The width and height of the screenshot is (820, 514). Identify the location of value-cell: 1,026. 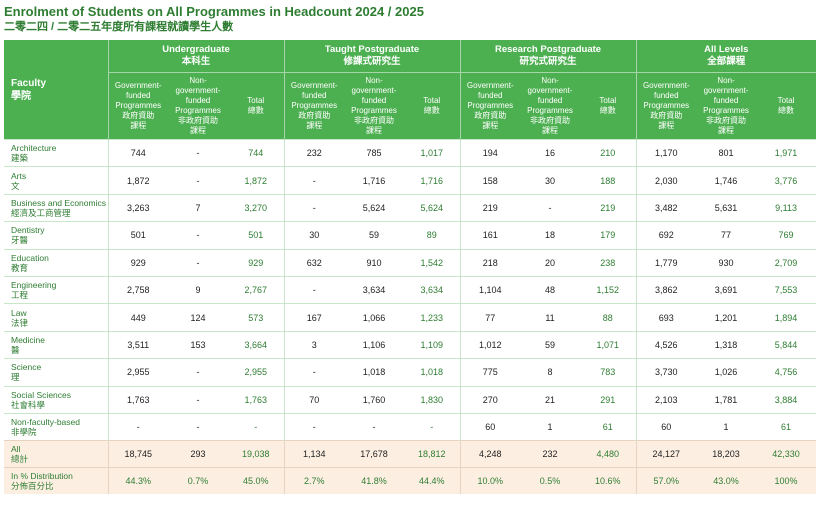
(726, 372).